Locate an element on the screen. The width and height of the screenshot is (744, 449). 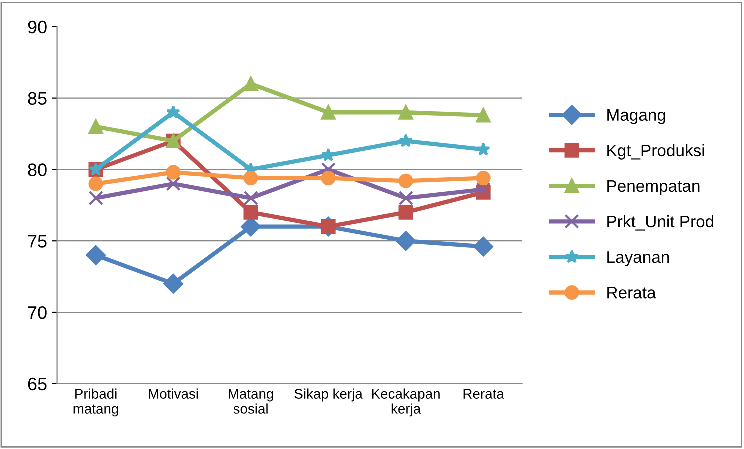
x-tick-label: Rerata is located at coordinates (484, 394).